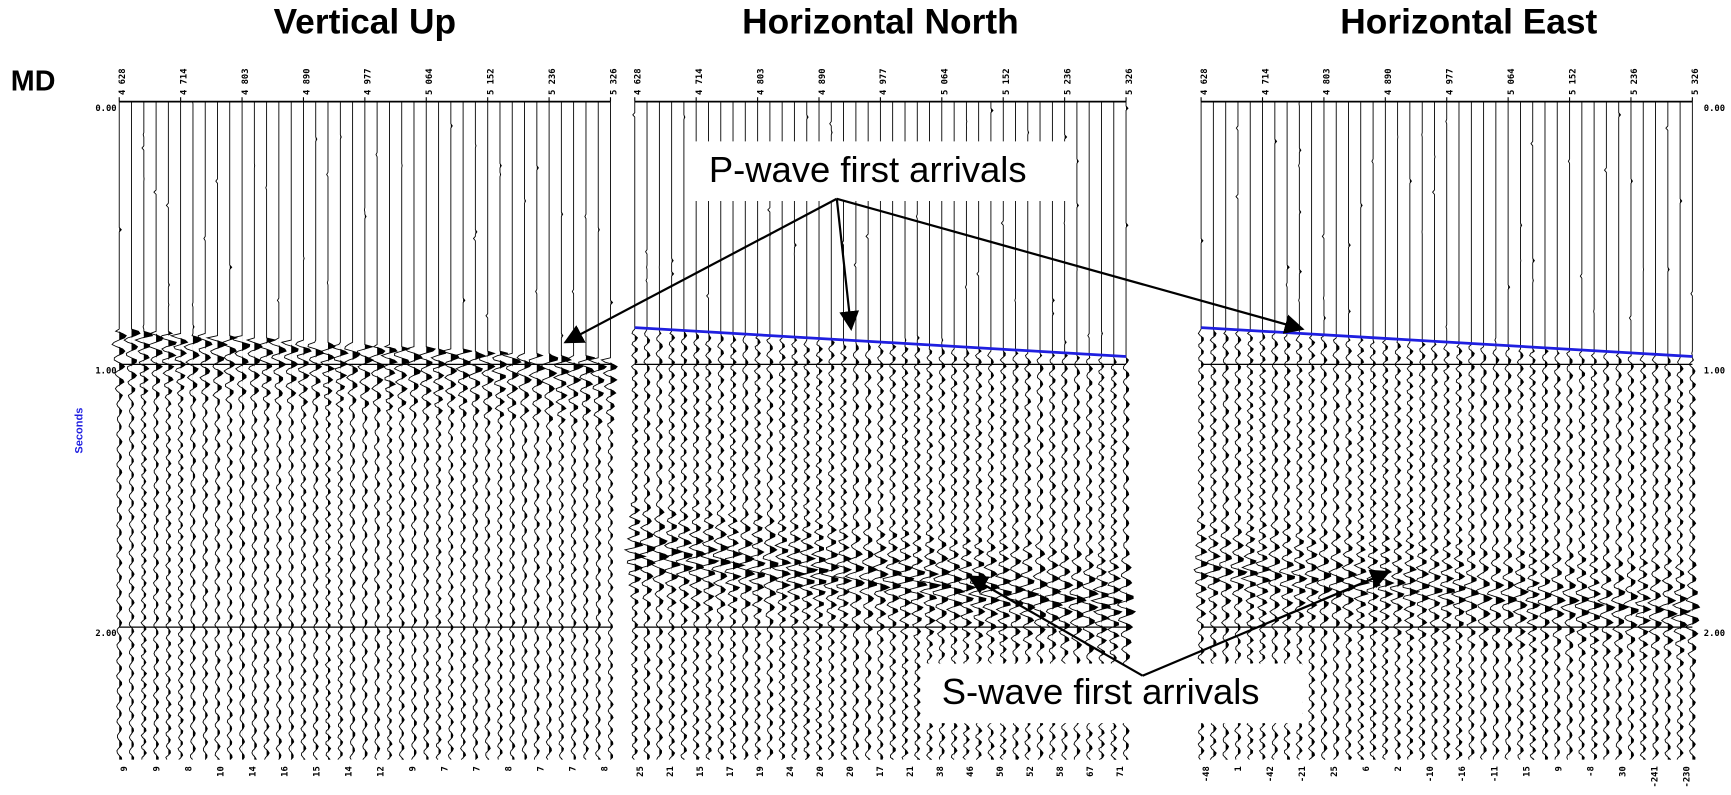 The height and width of the screenshot is (795, 1731). What do you see at coordinates (1495, 774) in the screenshot?
I see `trace-label: -11` at bounding box center [1495, 774].